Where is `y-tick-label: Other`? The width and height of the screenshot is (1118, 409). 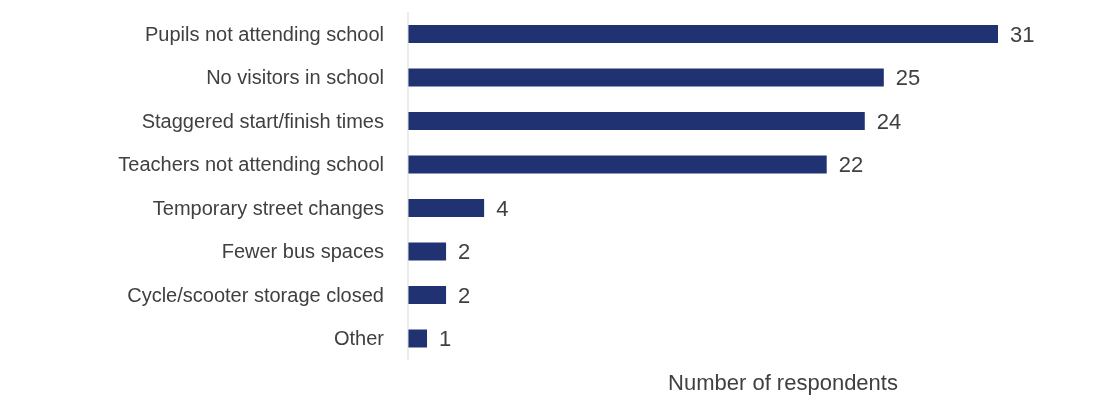 y-tick-label: Other is located at coordinates (359, 338).